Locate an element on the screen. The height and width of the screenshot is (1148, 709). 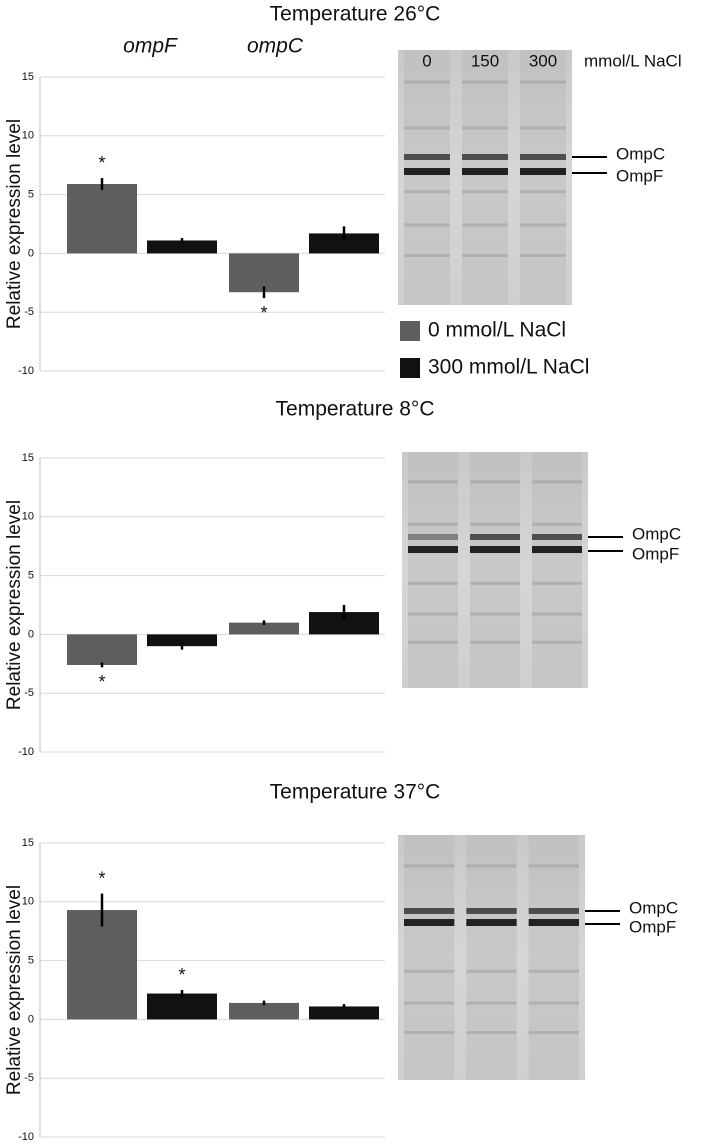
category-label: ompC is located at coordinates (275, 46).